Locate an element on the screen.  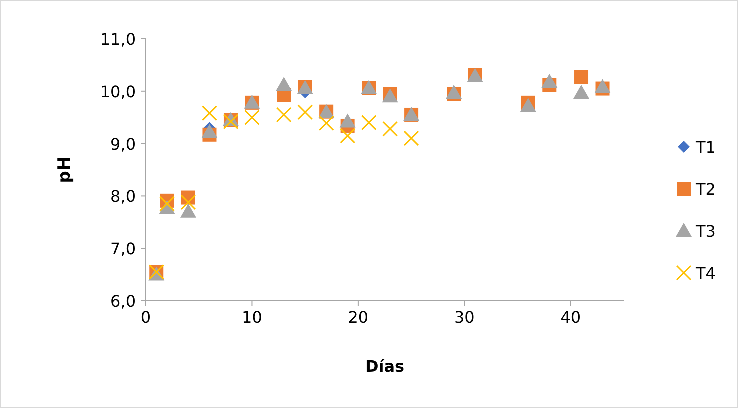
legend-label: T1 is located at coordinates (705, 147).